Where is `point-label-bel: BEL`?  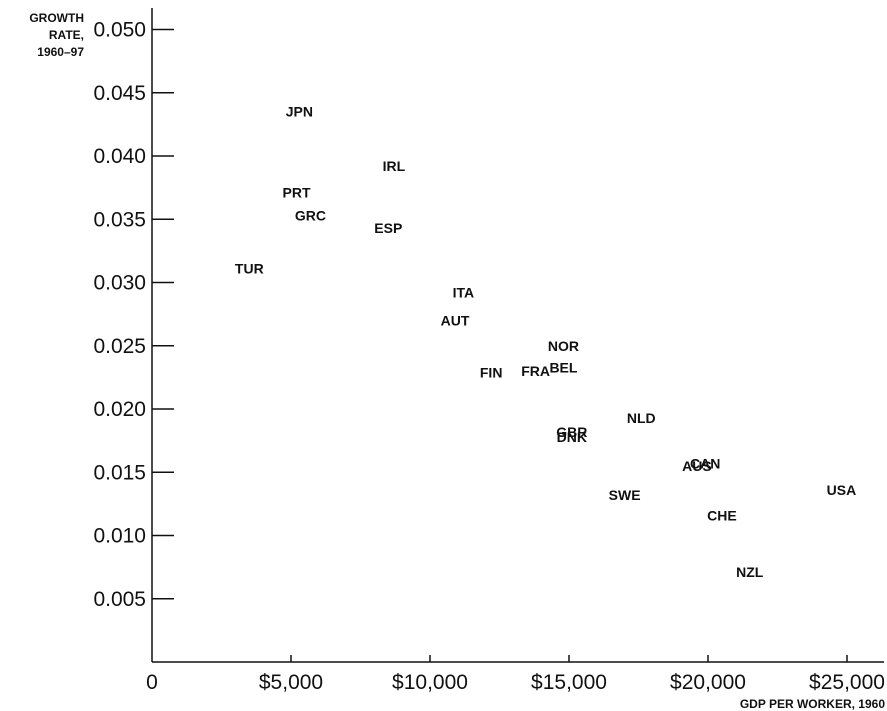
point-label-bel: BEL is located at coordinates (563, 367).